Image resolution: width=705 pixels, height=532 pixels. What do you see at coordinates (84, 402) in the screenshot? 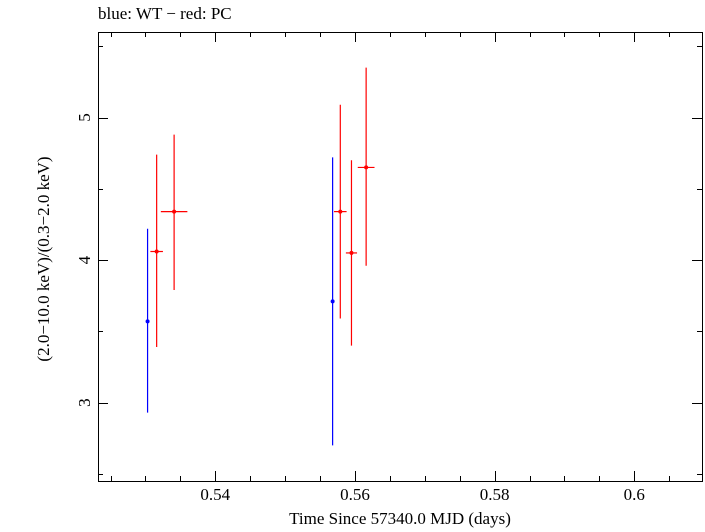
I see `y-tick-label: 3` at bounding box center [84, 402].